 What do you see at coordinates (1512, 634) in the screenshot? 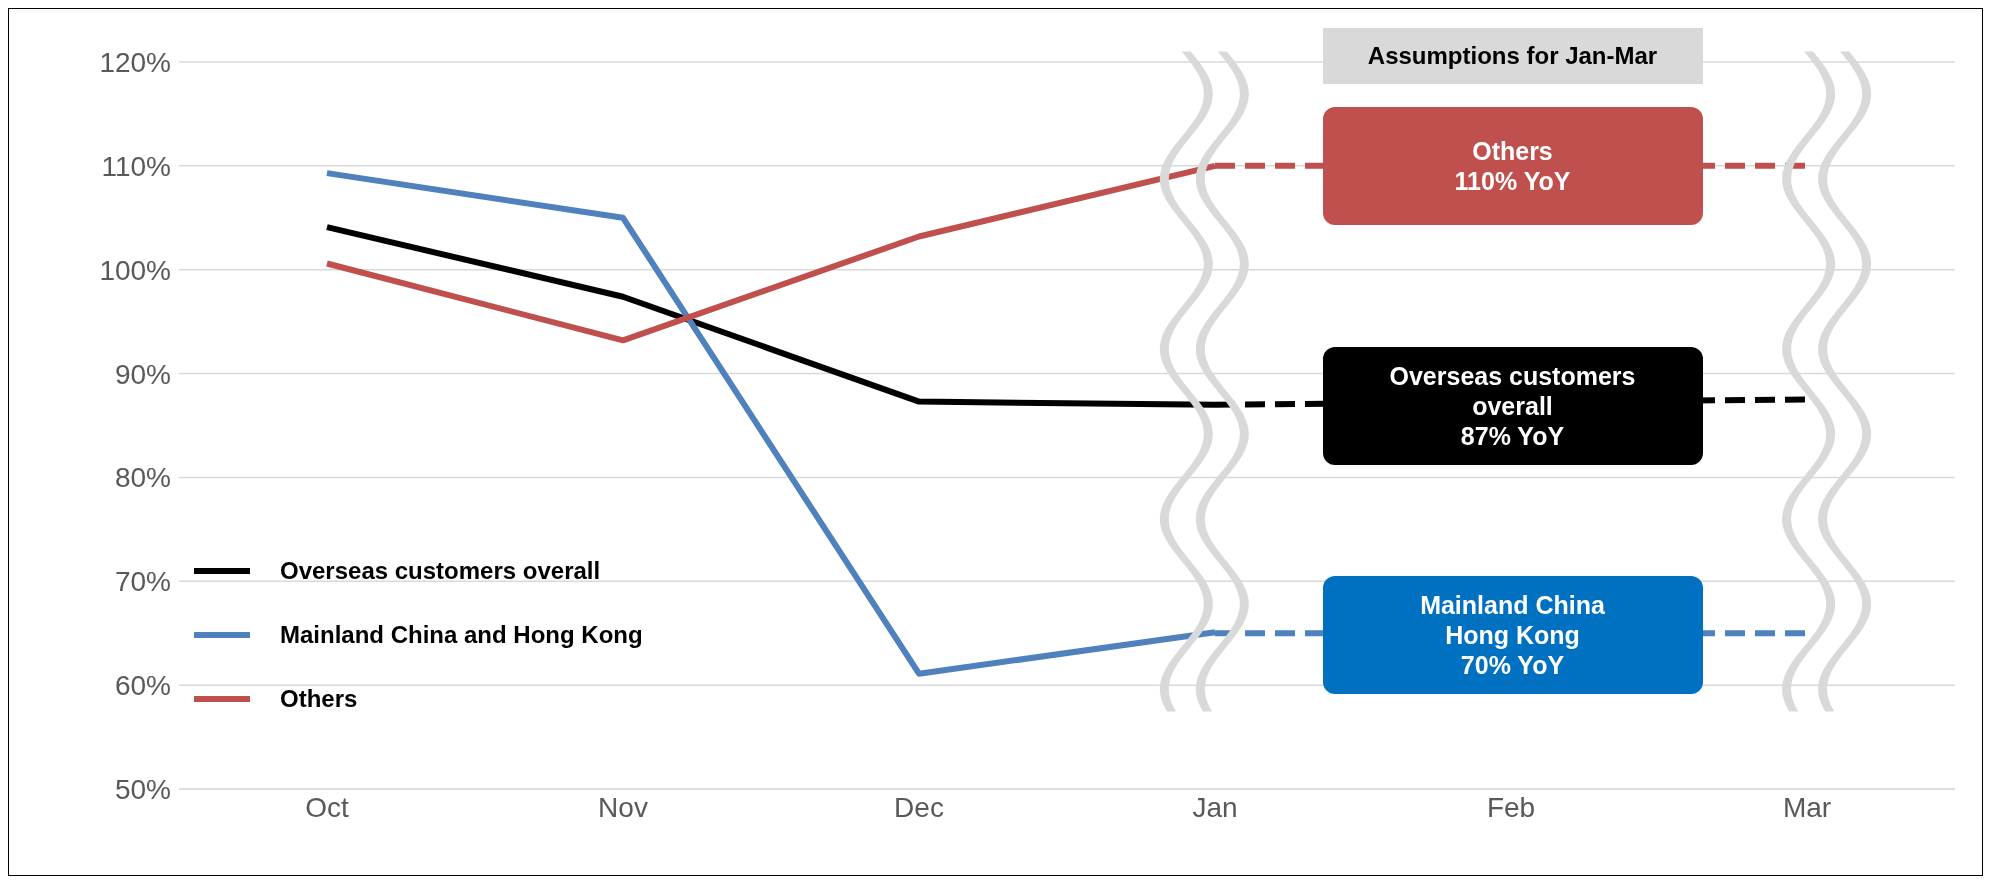
I see `callout-box: Mainland China Hong Kong 70% YoY` at bounding box center [1512, 634].